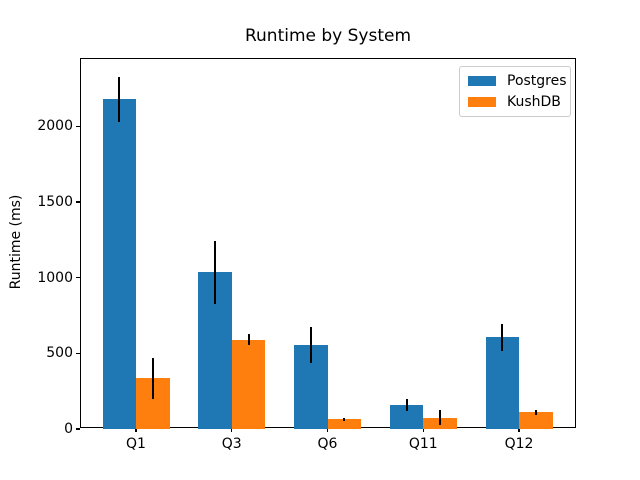 The width and height of the screenshot is (640, 480). What do you see at coordinates (328, 36) in the screenshot?
I see `chart-title: Runtime by System` at bounding box center [328, 36].